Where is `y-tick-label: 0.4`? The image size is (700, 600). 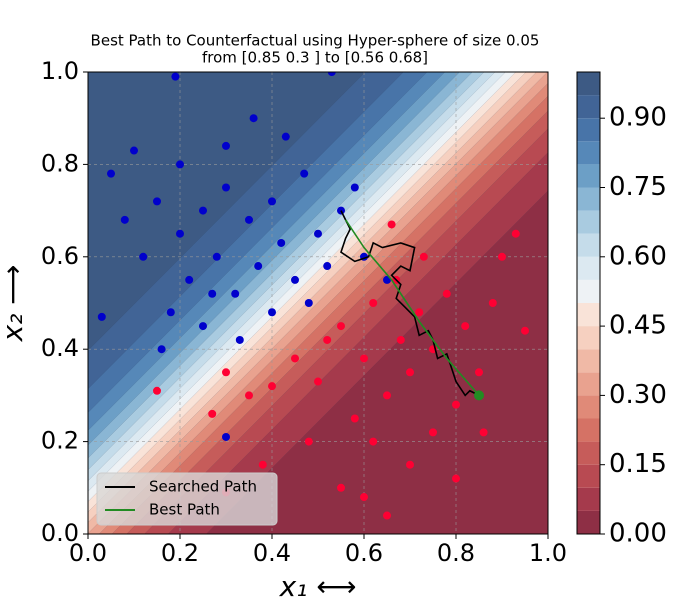
y-tick-label: 0.4 is located at coordinates (60, 348).